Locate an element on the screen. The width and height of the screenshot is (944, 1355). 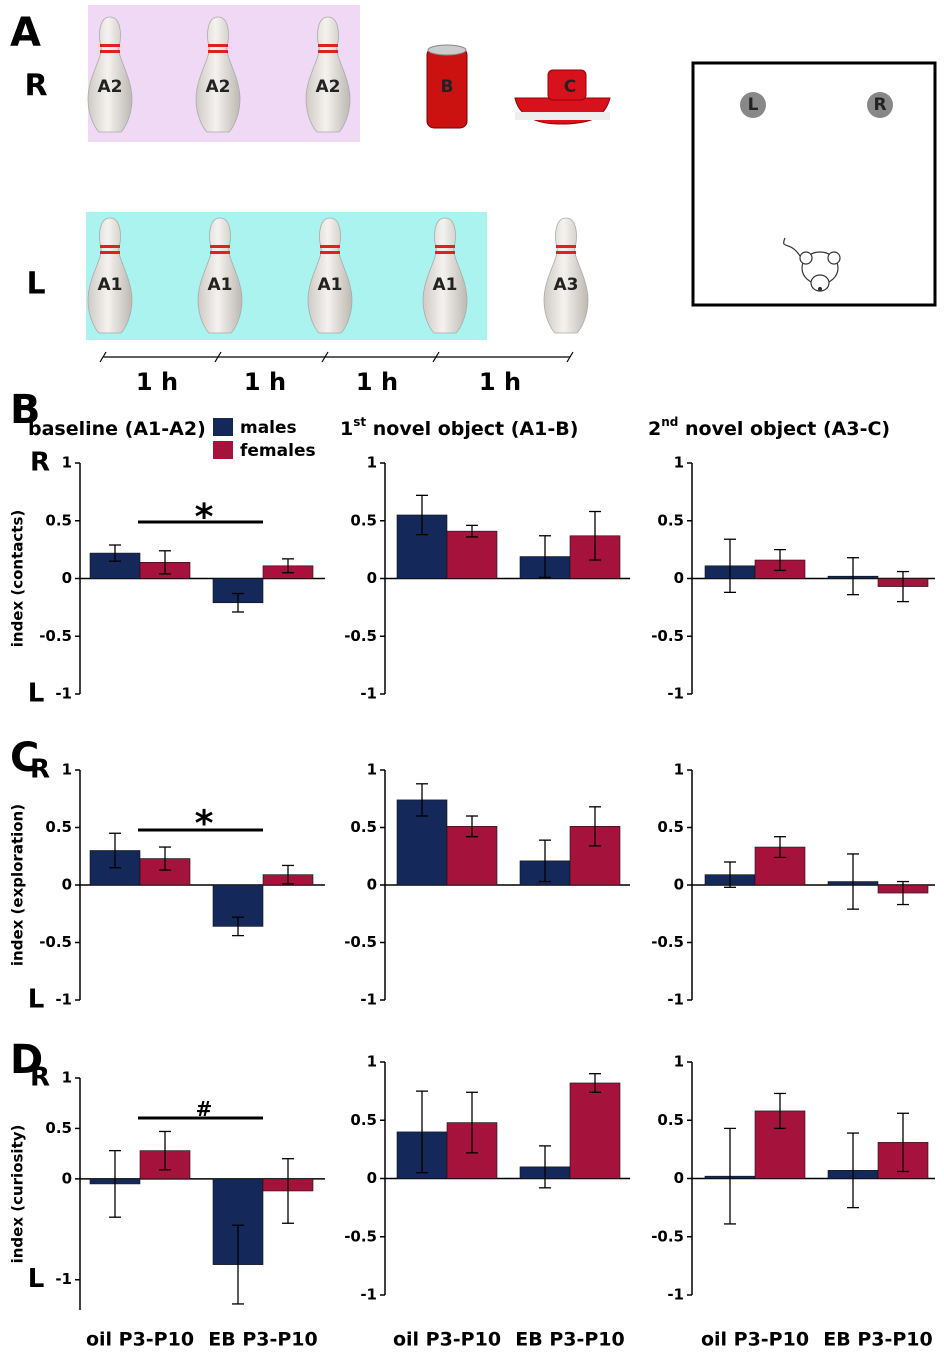
panel-label: A is located at coordinates (25, 33).